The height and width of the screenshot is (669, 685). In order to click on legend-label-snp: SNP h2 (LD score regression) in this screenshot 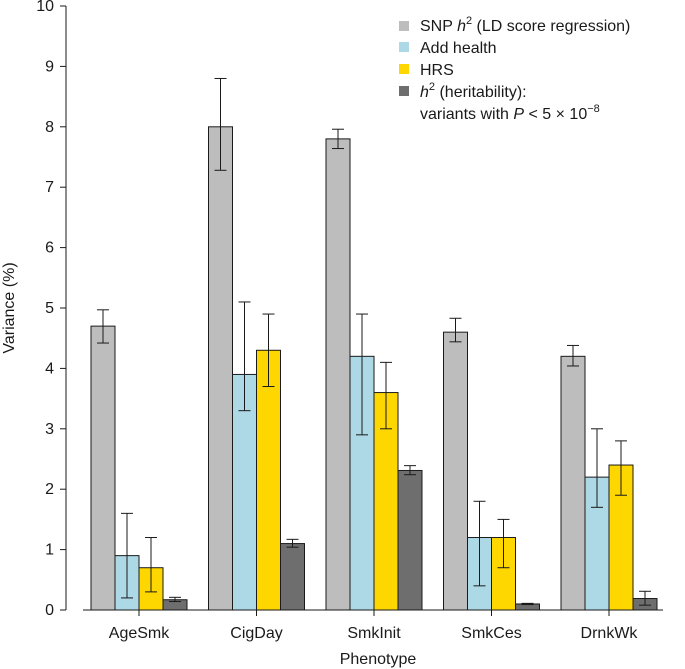, I will do `click(525, 25)`.